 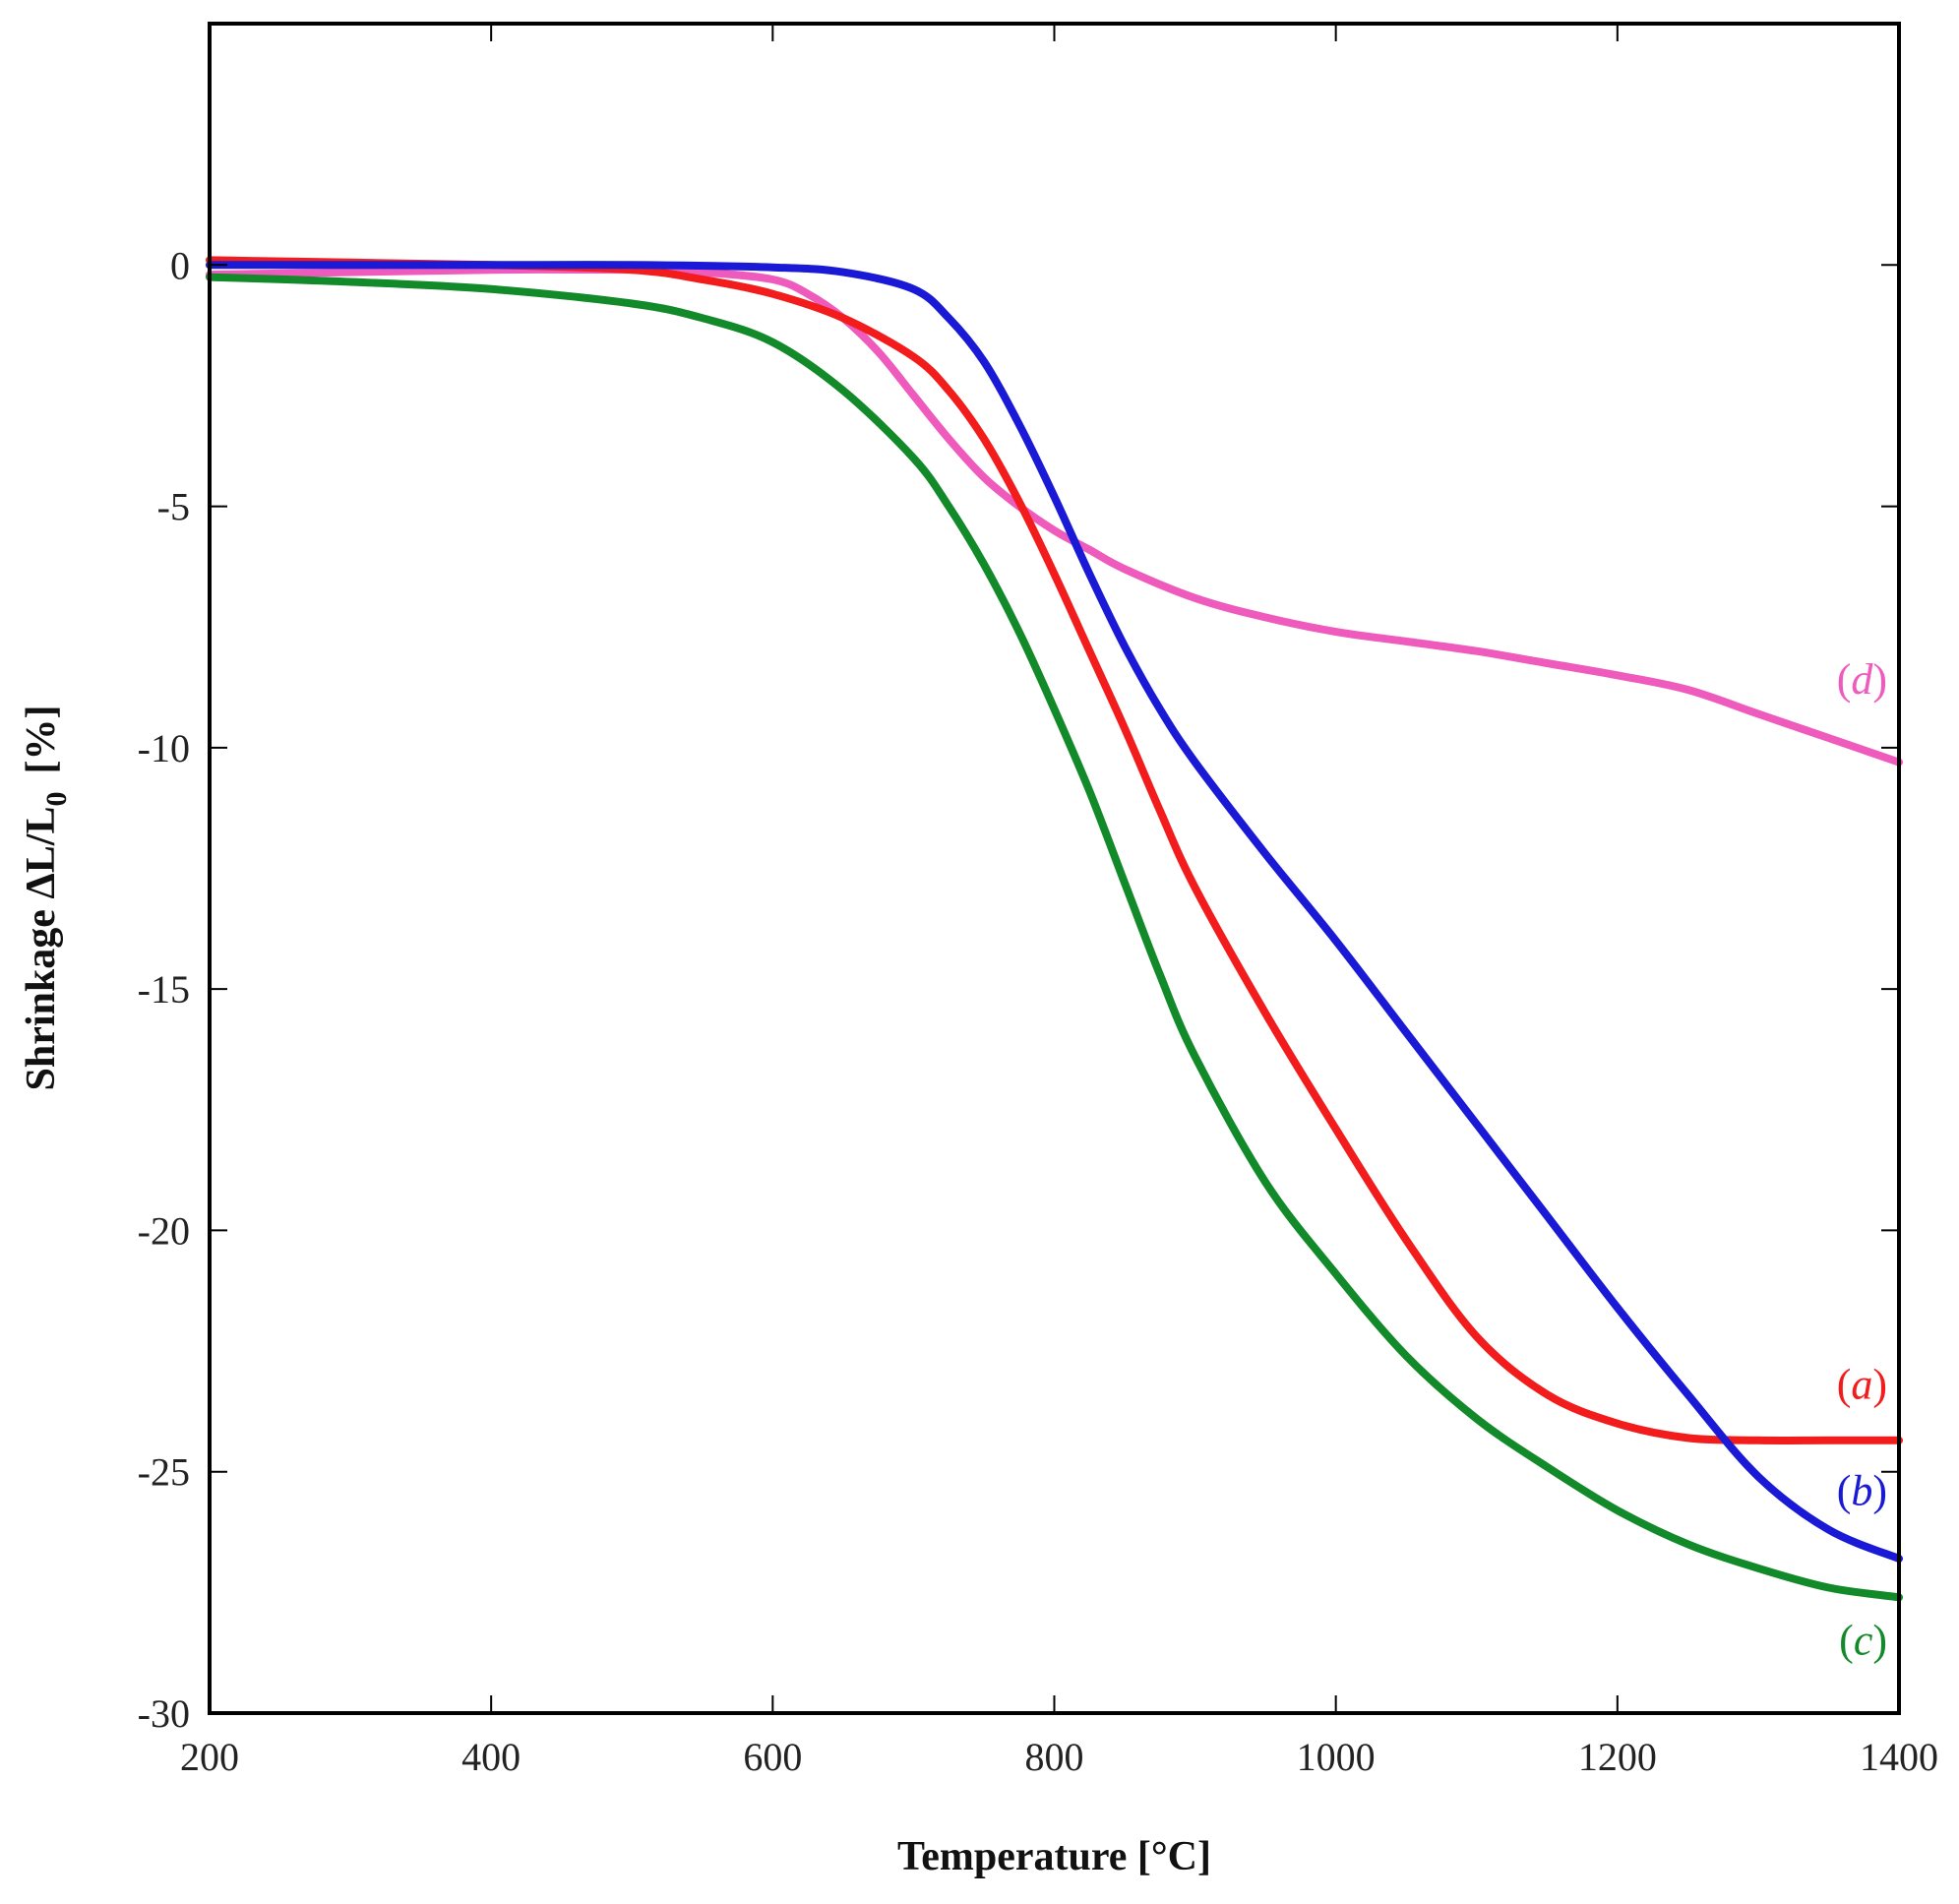 What do you see at coordinates (1899, 1757) in the screenshot?
I see `x-tick-label: 1400` at bounding box center [1899, 1757].